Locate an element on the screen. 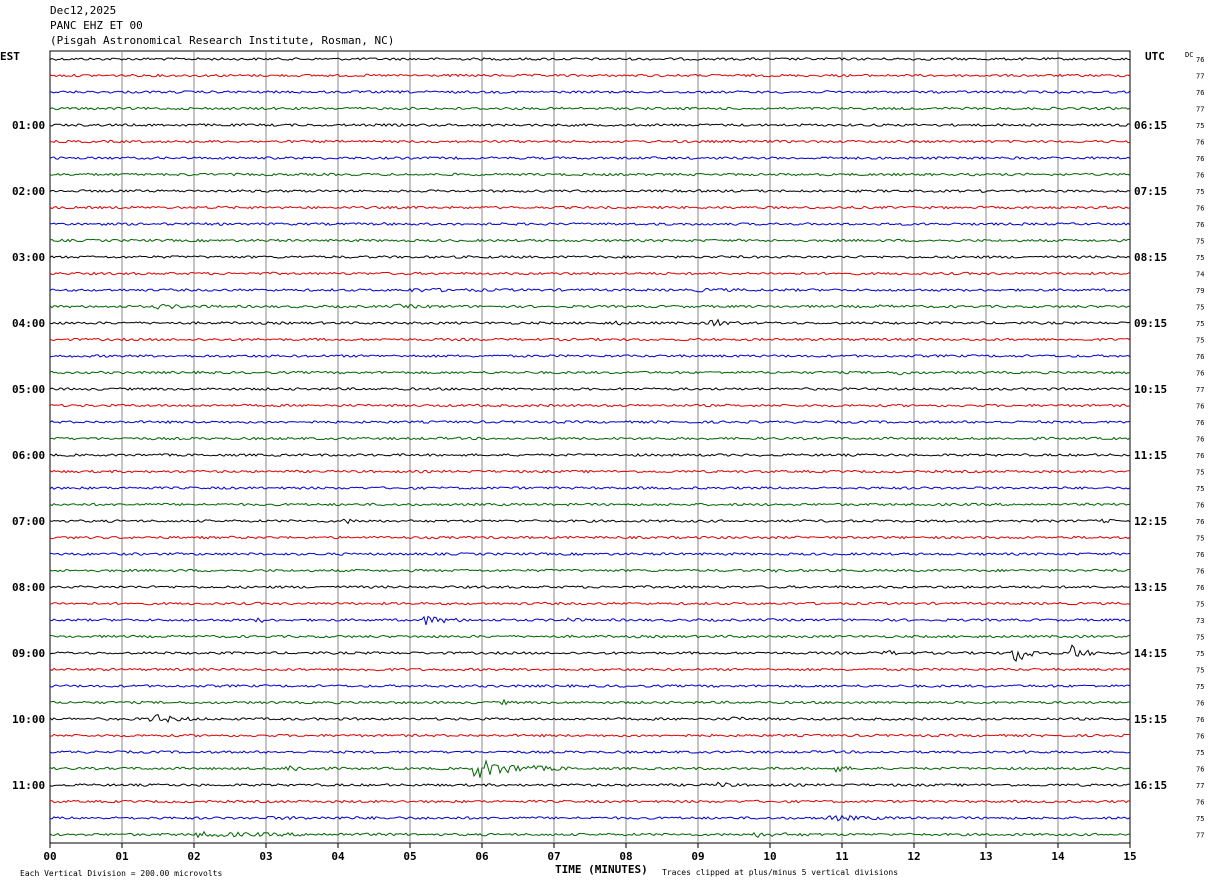 Image resolution: width=1210 pixels, height=886 pixels. right-hour-label: 06:15 is located at coordinates (1150, 125).